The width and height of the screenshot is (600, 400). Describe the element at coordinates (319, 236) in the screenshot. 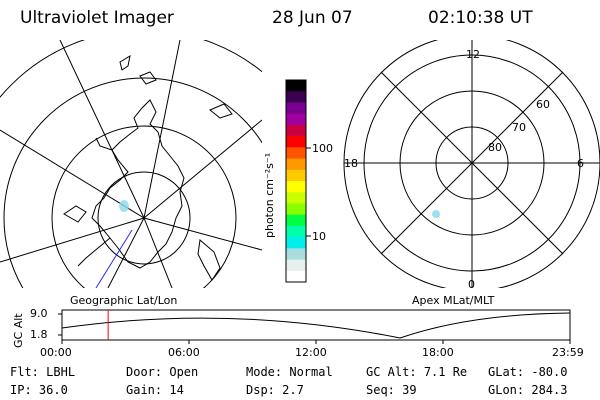

I see `colorbar-tick-10: 10` at that location.